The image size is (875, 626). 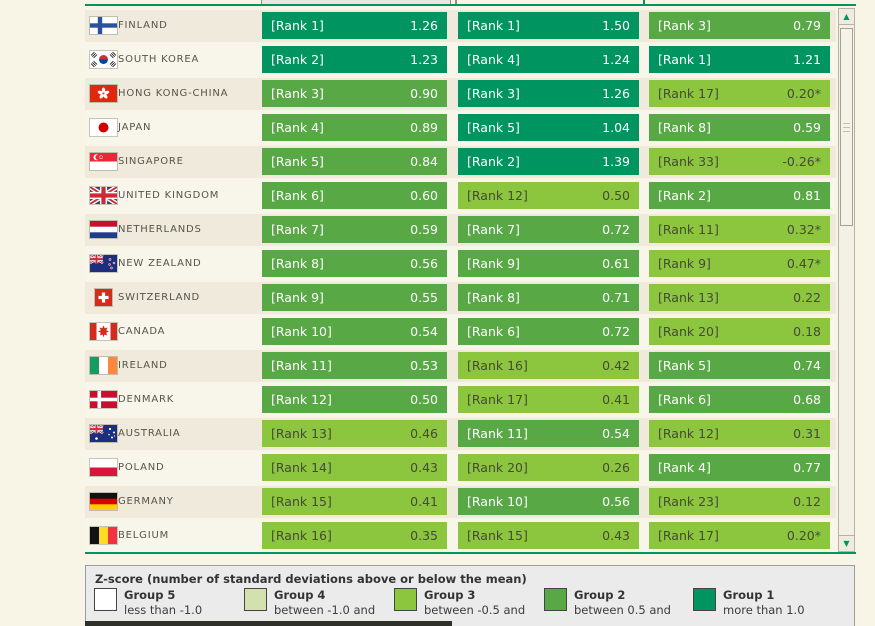 What do you see at coordinates (354, 297) in the screenshot?
I see `zscore-cell: [Rank 9] 0.55` at bounding box center [354, 297].